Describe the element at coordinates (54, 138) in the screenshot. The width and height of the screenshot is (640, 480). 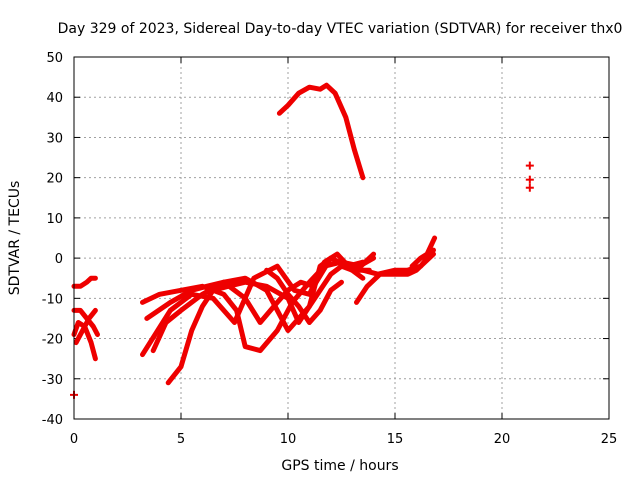
I see `y-tick-label: 30` at that location.